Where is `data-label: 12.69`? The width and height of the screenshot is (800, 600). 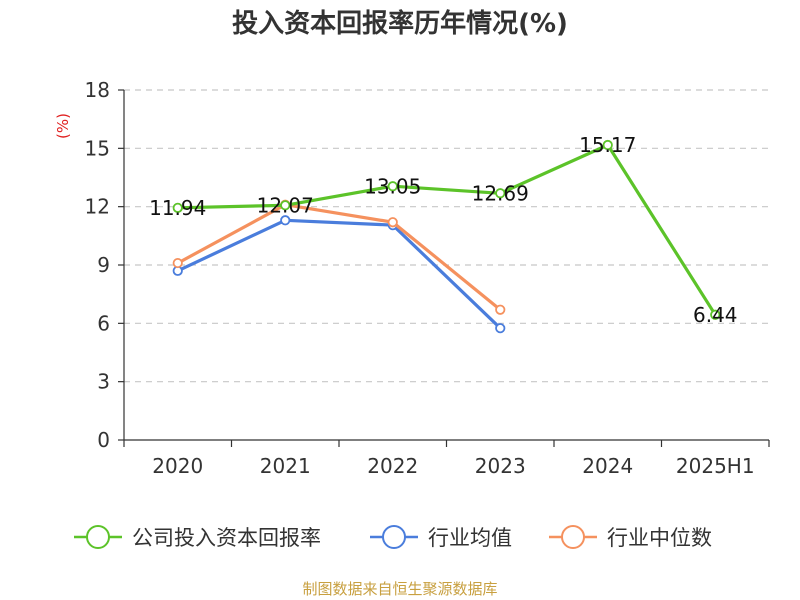 data-label: 12.69 is located at coordinates (500, 193).